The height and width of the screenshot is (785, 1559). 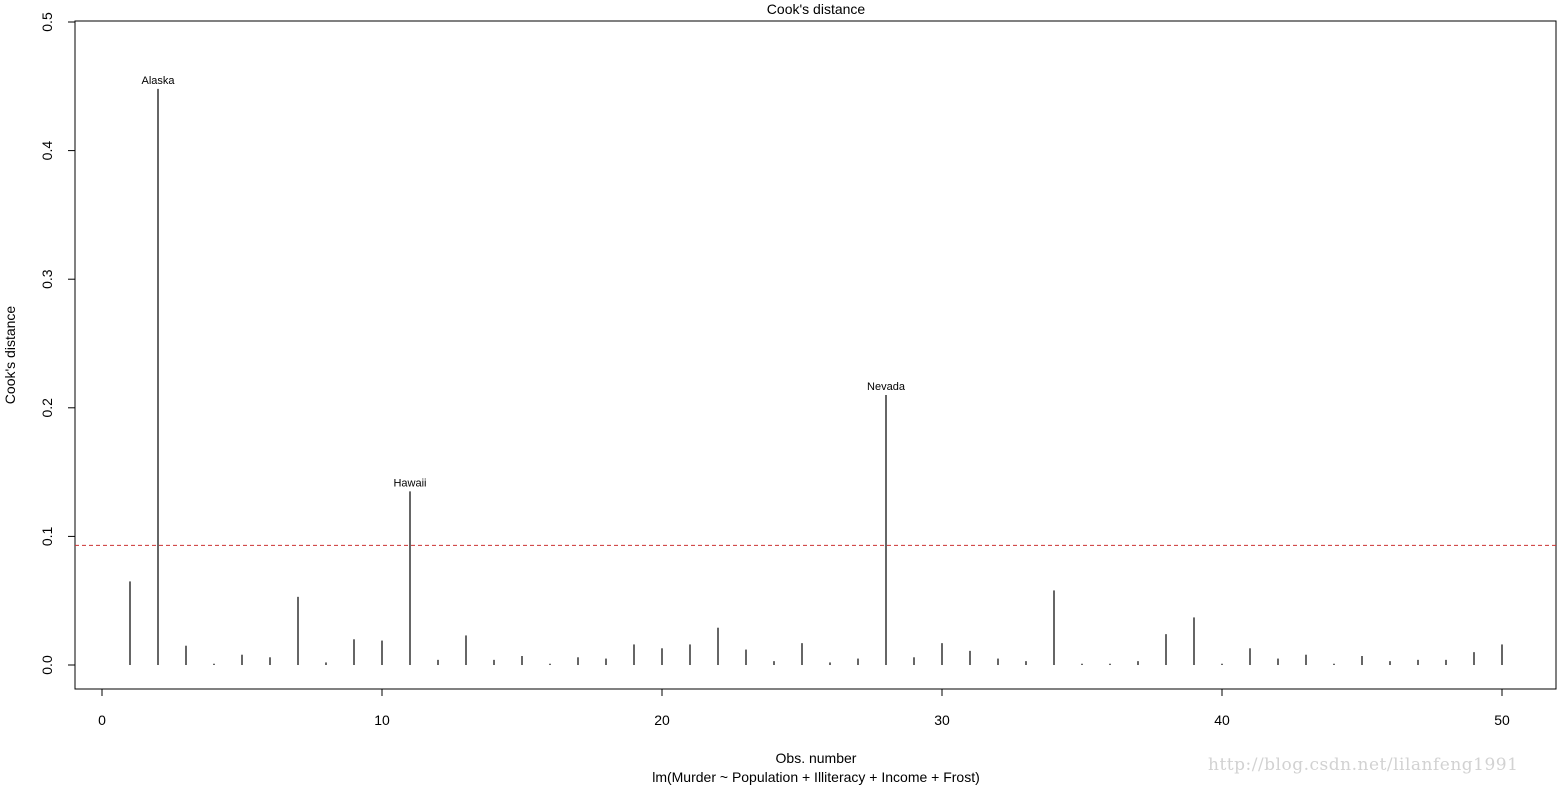 What do you see at coordinates (1363, 765) in the screenshot?
I see `watermark: http://blog.csdn.net/lilanfeng1991` at bounding box center [1363, 765].